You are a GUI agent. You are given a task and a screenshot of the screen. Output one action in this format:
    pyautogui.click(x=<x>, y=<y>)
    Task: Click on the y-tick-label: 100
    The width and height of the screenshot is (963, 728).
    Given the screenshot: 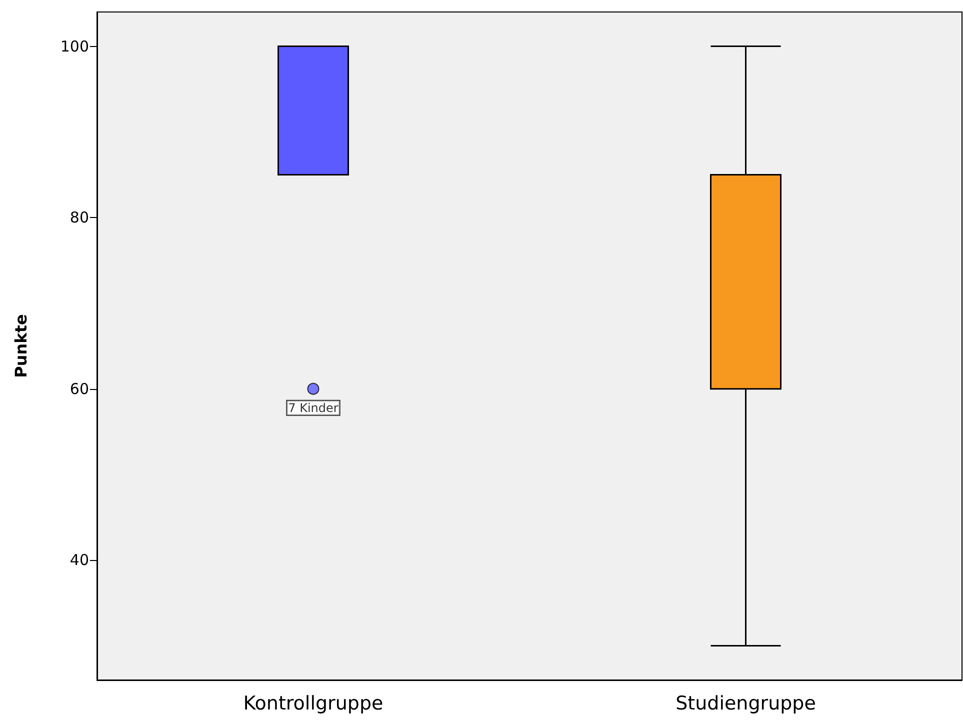 What is the action you would take?
    pyautogui.click(x=74, y=46)
    